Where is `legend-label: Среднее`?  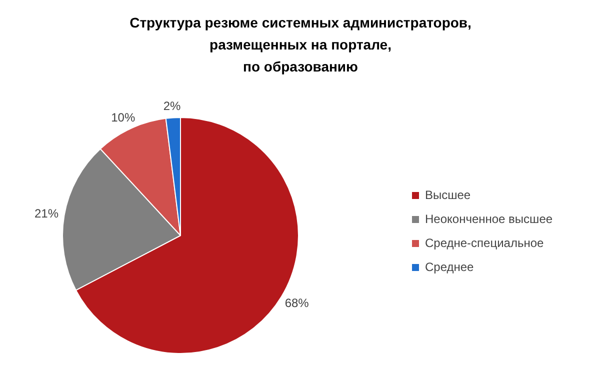 legend-label: Среднее is located at coordinates (449, 267).